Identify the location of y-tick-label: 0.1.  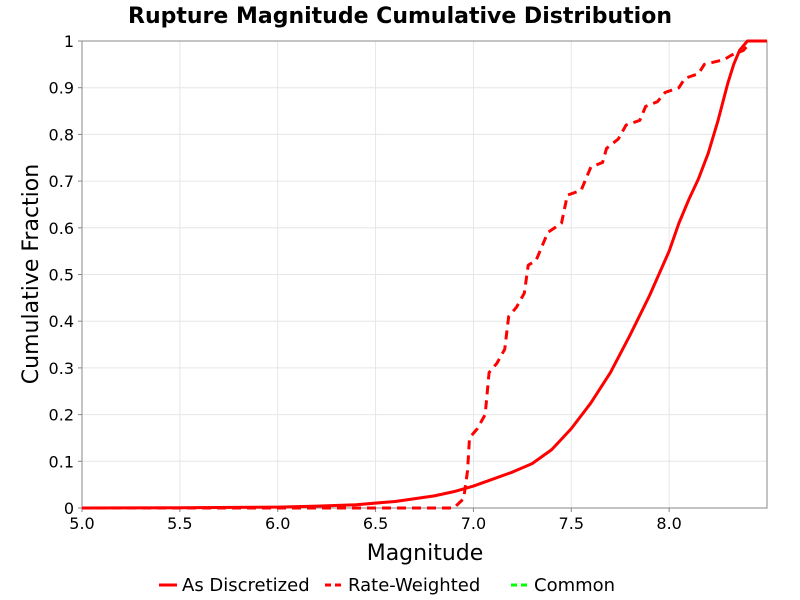
(61, 461).